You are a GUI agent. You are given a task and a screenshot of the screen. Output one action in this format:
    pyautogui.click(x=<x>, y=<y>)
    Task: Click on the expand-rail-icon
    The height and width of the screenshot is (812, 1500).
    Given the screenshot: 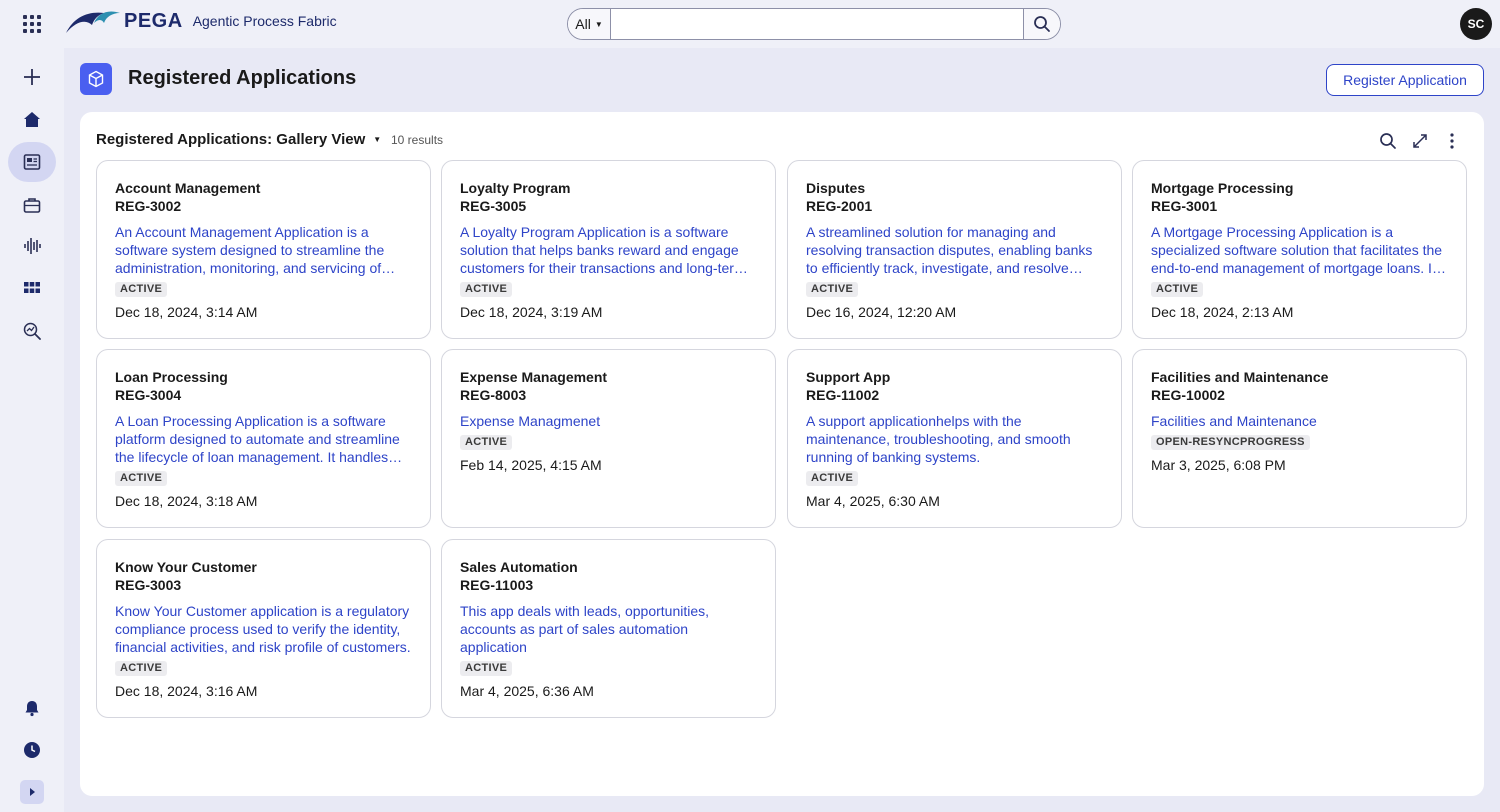 What is the action you would take?
    pyautogui.click(x=32, y=792)
    